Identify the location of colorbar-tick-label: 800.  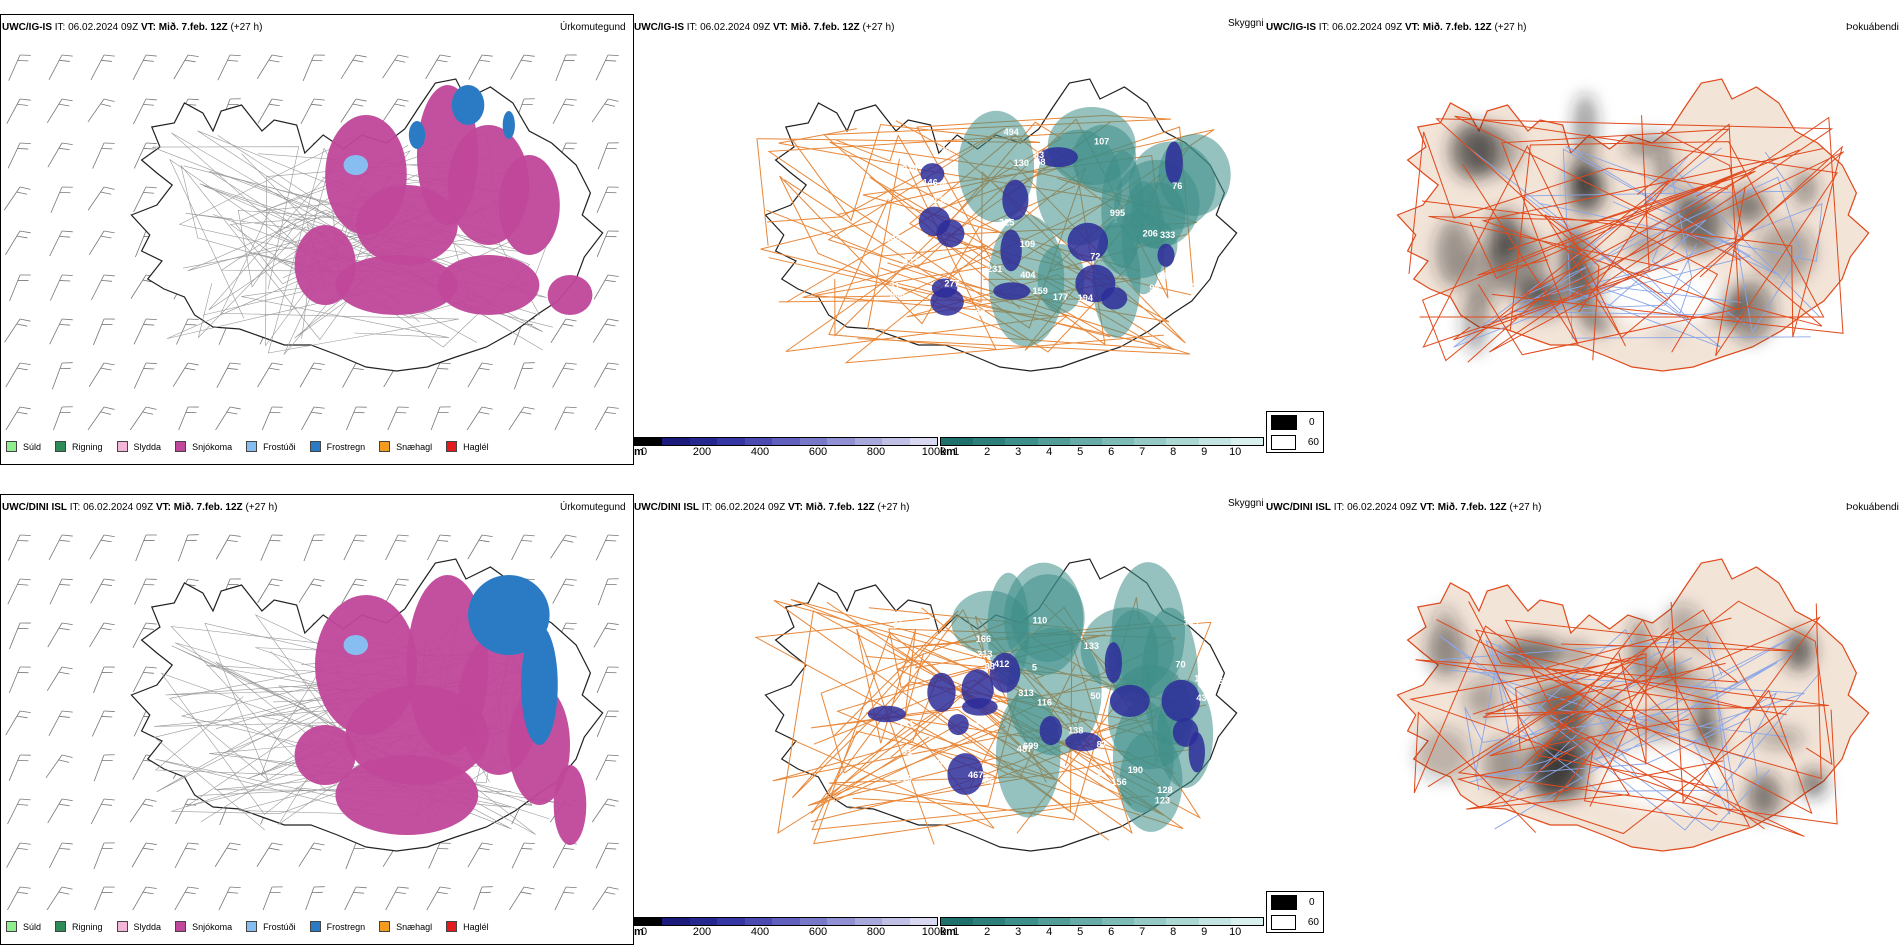
(876, 452).